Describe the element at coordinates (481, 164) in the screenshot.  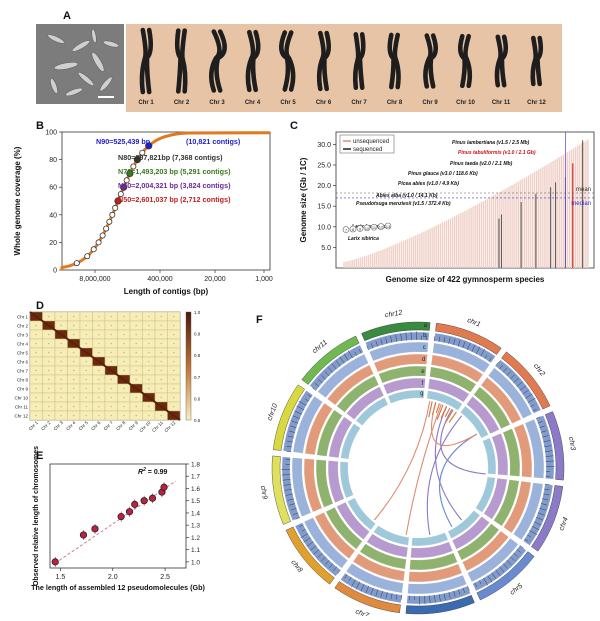
I see `species-label: Pinus taeda (v2.0 / 2.1 Mb)` at that location.